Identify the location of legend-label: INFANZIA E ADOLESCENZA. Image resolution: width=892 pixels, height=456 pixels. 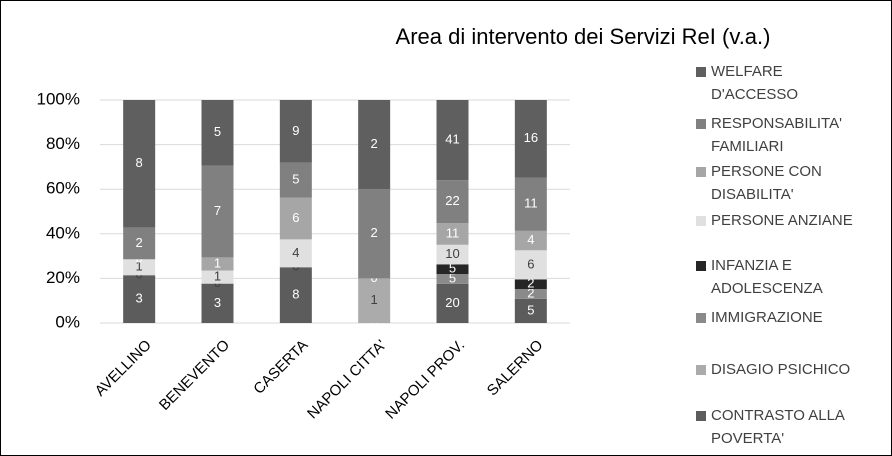
(767, 277).